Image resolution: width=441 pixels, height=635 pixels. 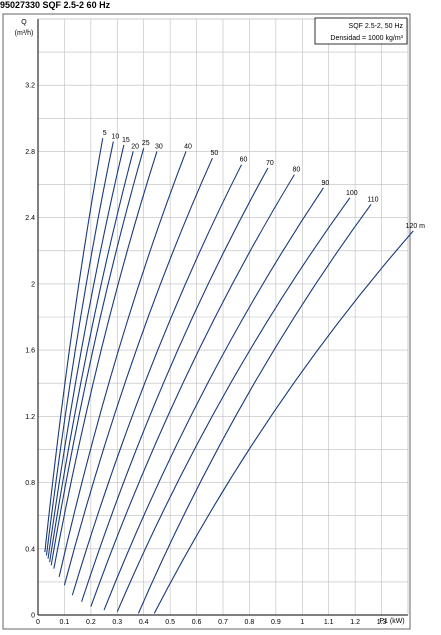 I want to click on curve-label: 20, so click(x=135, y=146).